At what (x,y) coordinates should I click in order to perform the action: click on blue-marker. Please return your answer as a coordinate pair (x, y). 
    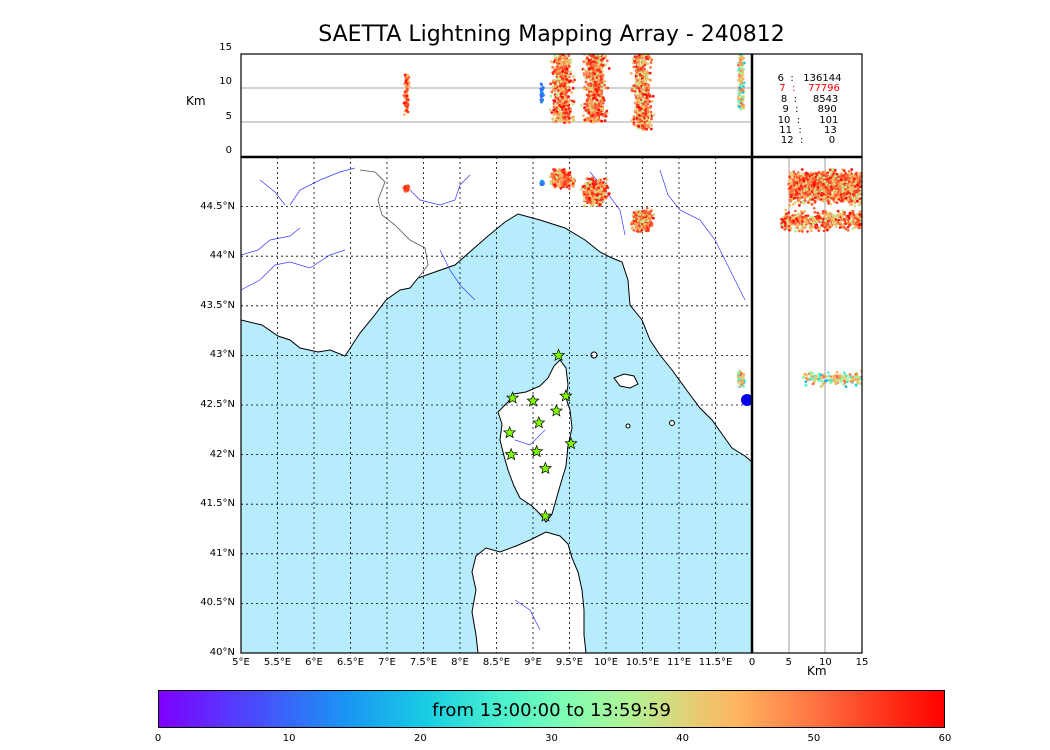
    Looking at the image, I should click on (746, 400).